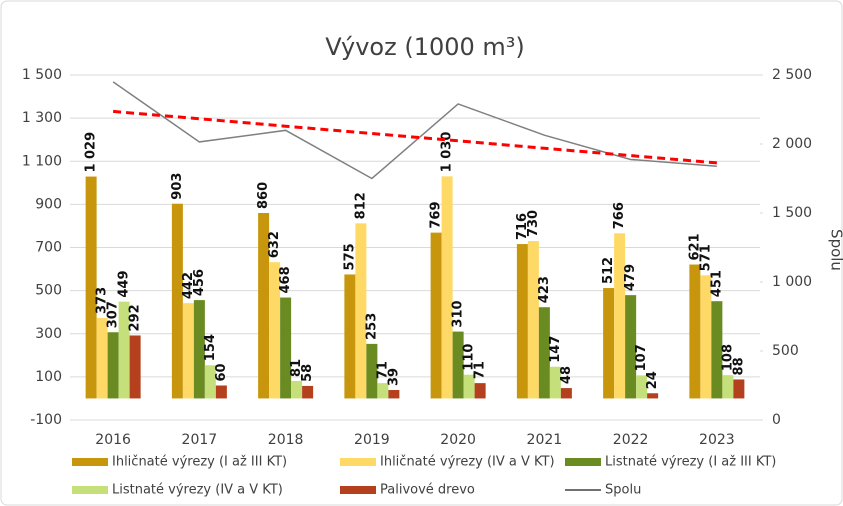 This screenshot has width=843, height=506. Describe the element at coordinates (360, 205) in the screenshot. I see `value-label: 812` at that location.